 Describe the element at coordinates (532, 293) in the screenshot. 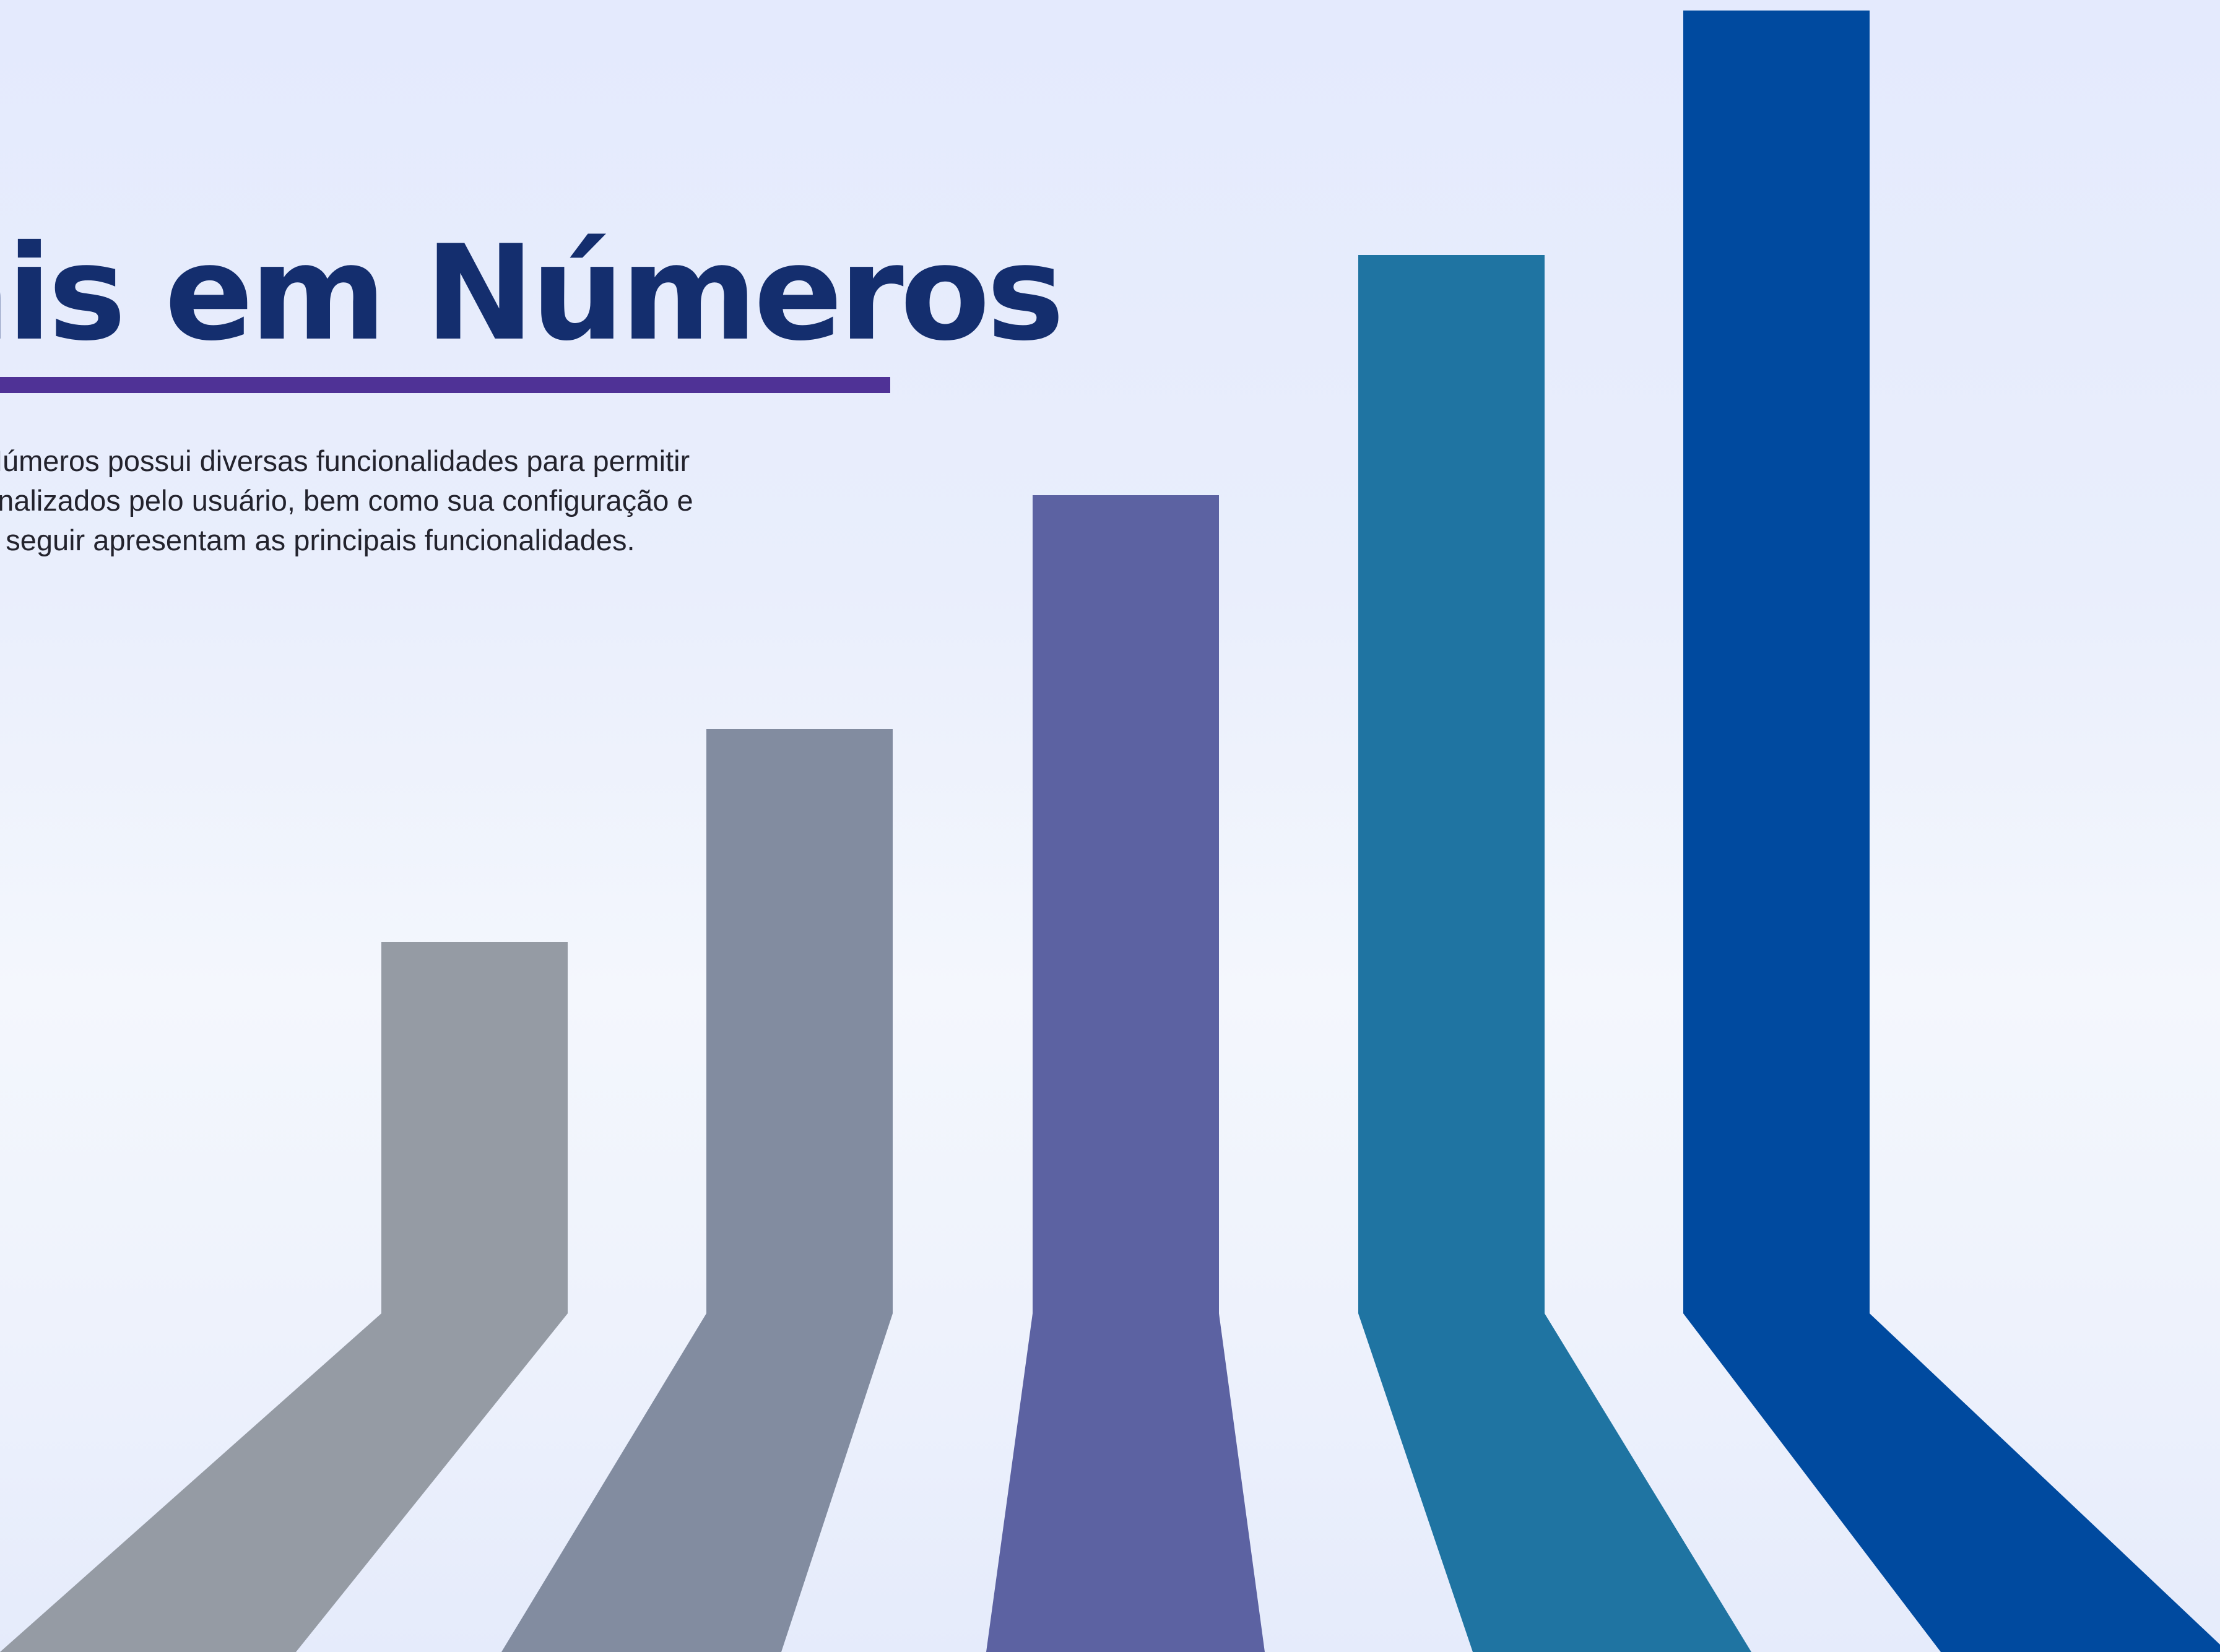

I see `page-title: ais em Números` at that location.